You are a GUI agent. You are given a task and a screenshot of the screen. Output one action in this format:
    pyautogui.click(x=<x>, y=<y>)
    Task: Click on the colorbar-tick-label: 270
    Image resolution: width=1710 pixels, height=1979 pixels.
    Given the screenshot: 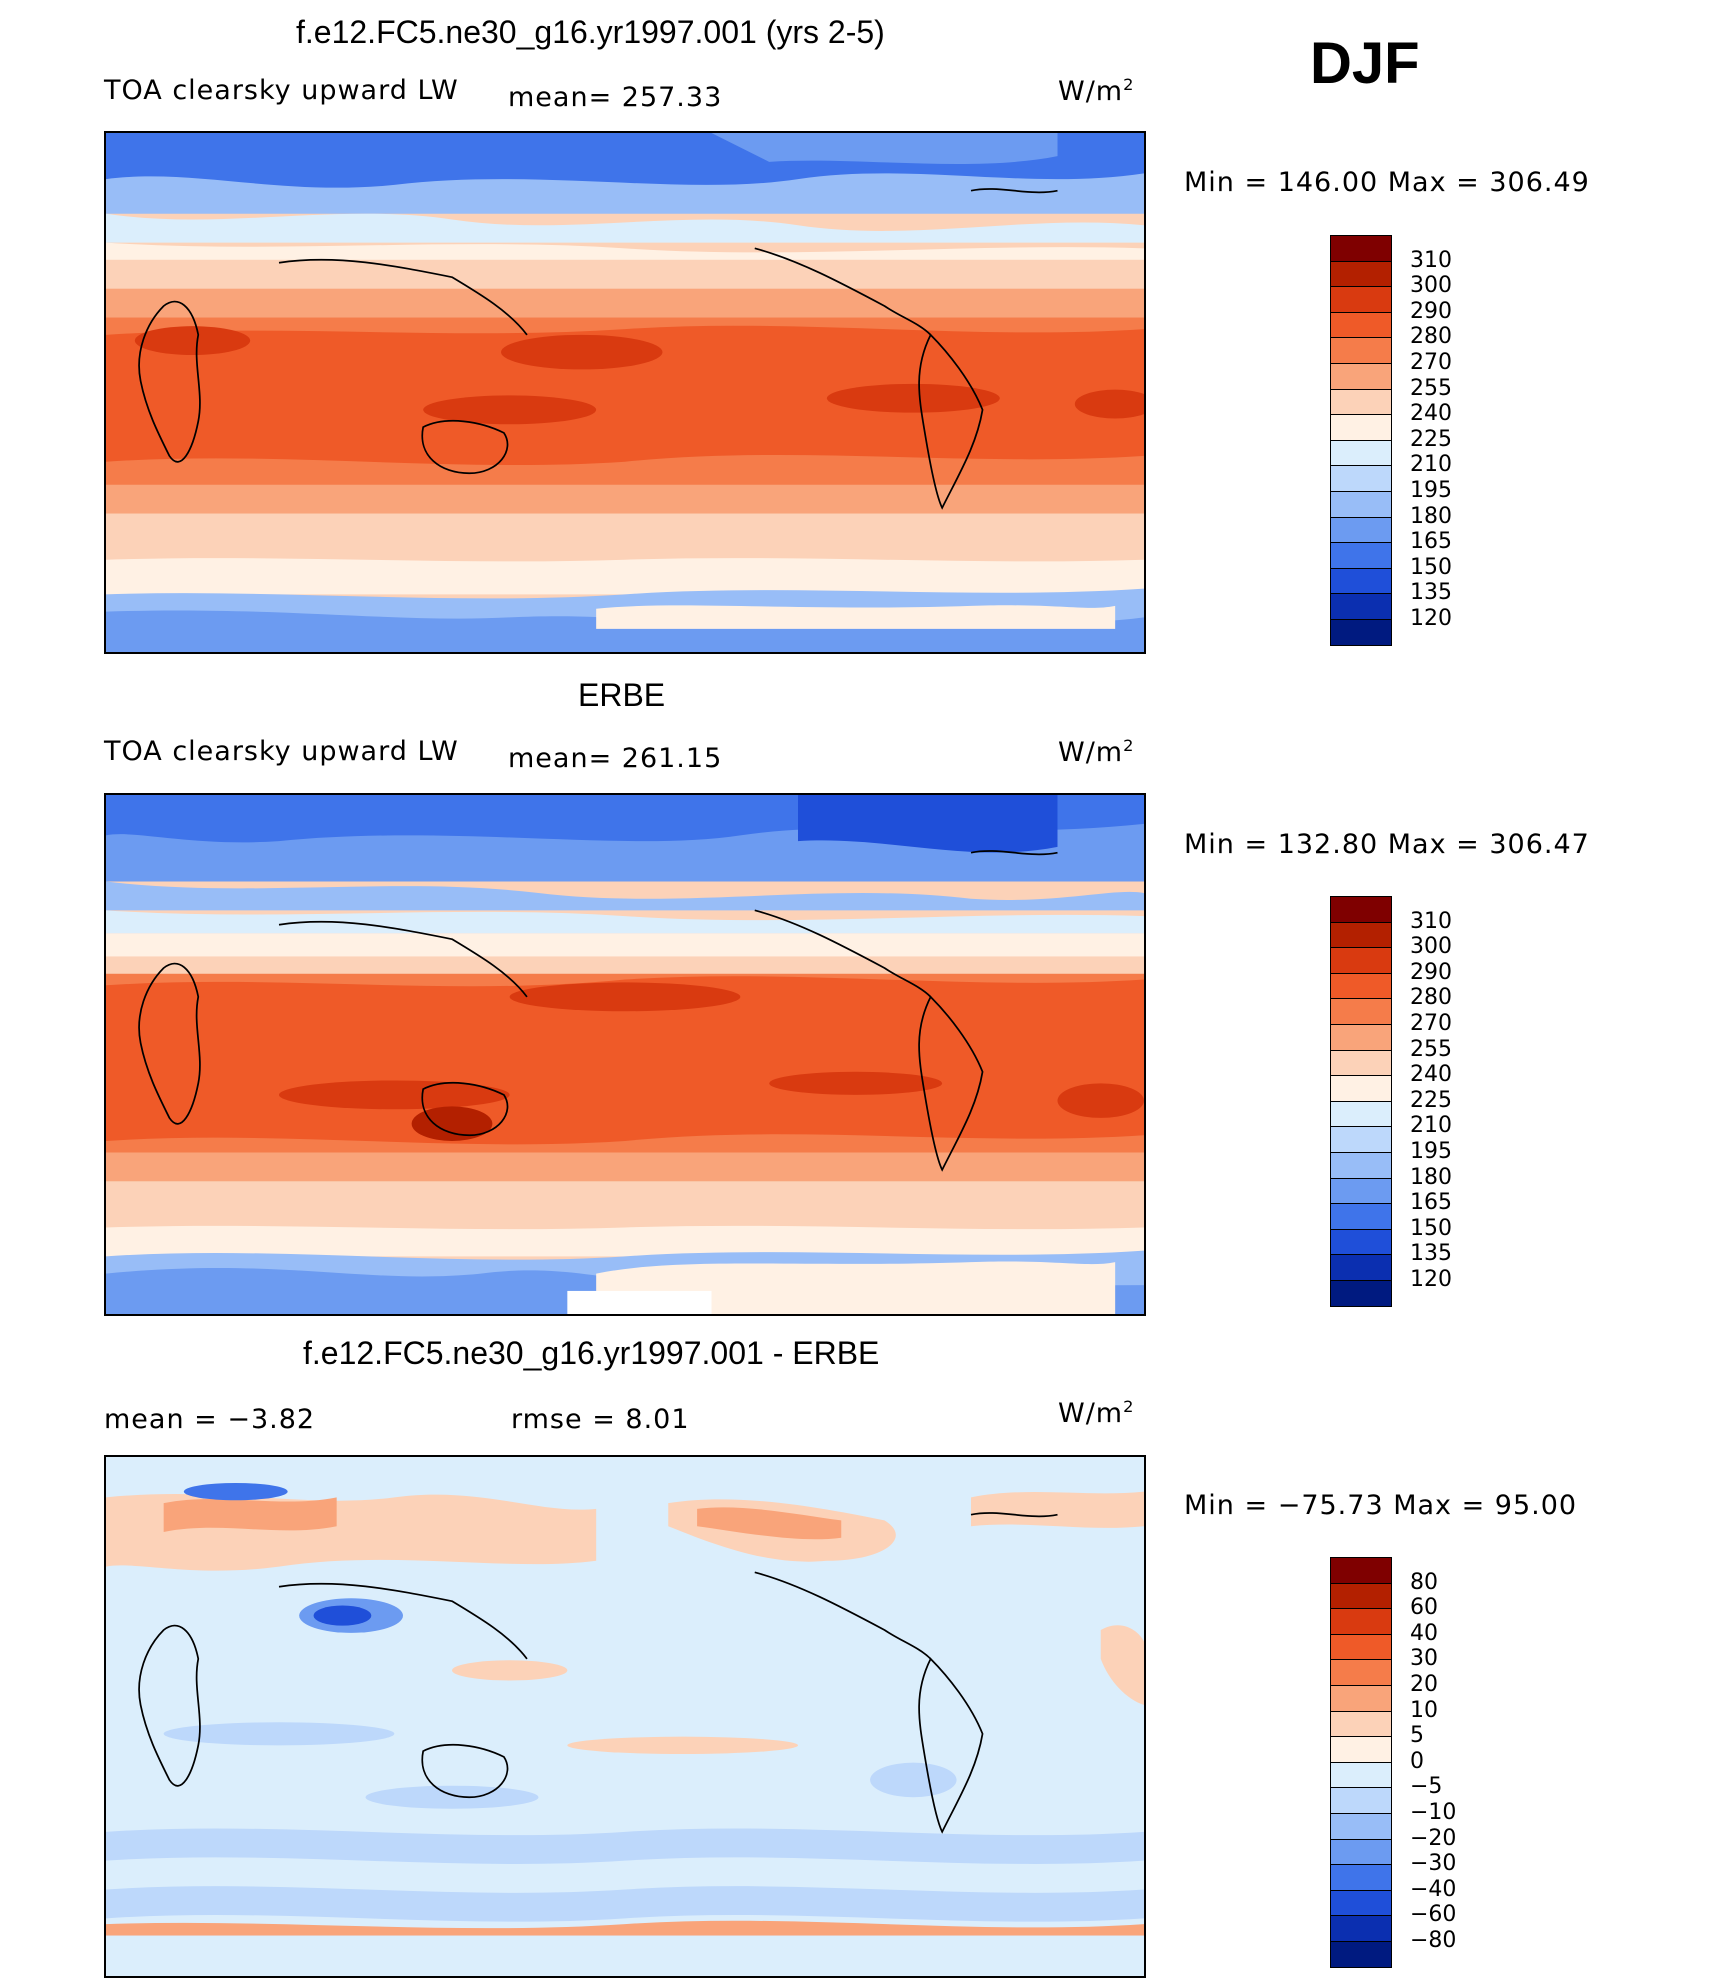 What is the action you would take?
    pyautogui.click(x=1431, y=1023)
    